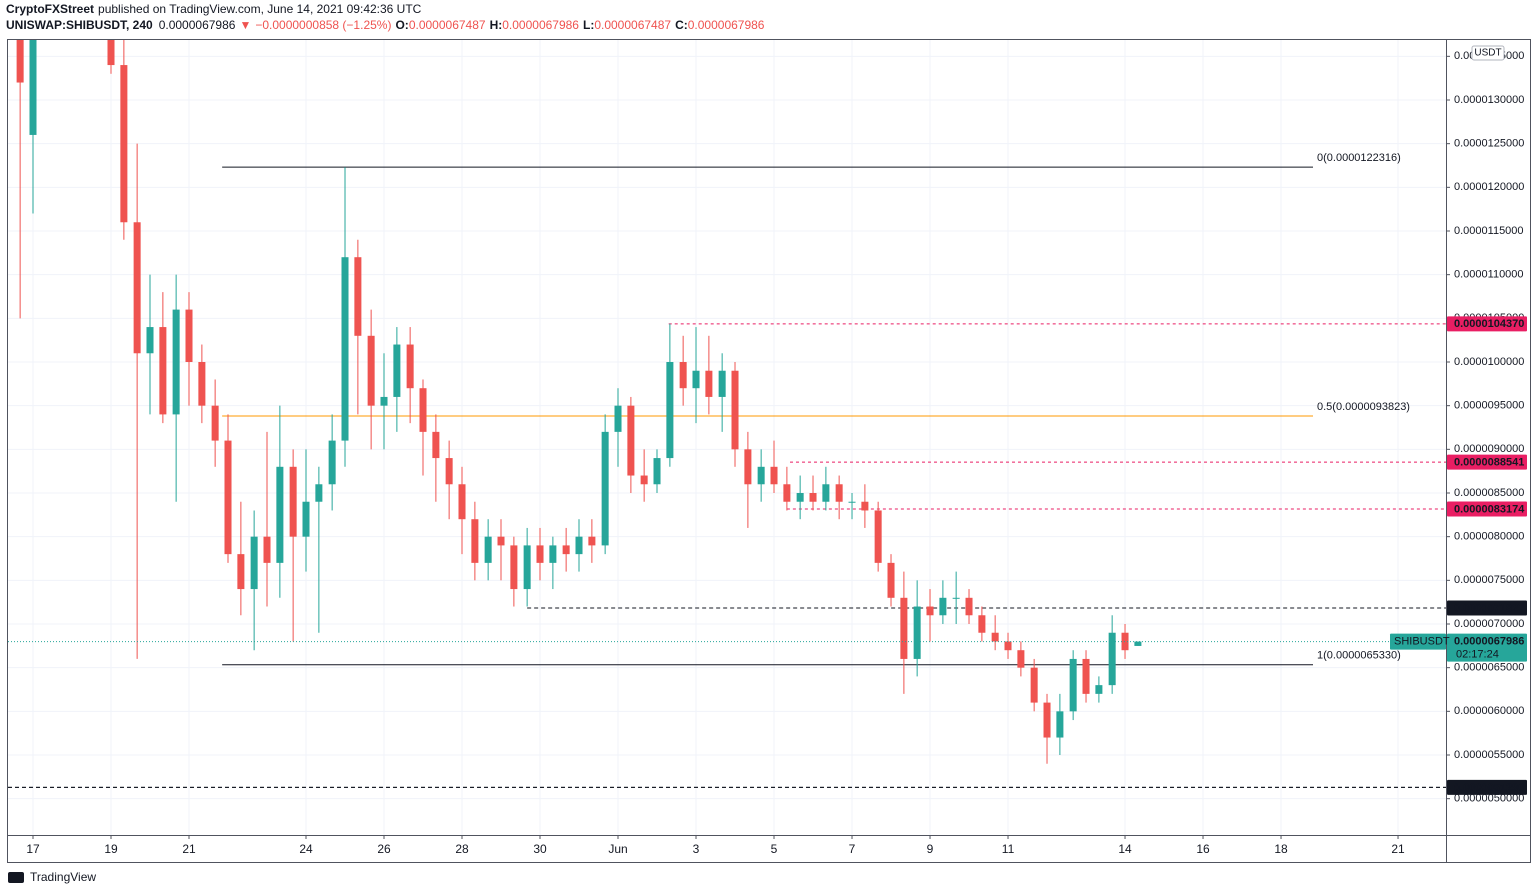 Image resolution: width=1536 pixels, height=895 pixels. What do you see at coordinates (306, 849) in the screenshot?
I see `x-tick-label: 24` at bounding box center [306, 849].